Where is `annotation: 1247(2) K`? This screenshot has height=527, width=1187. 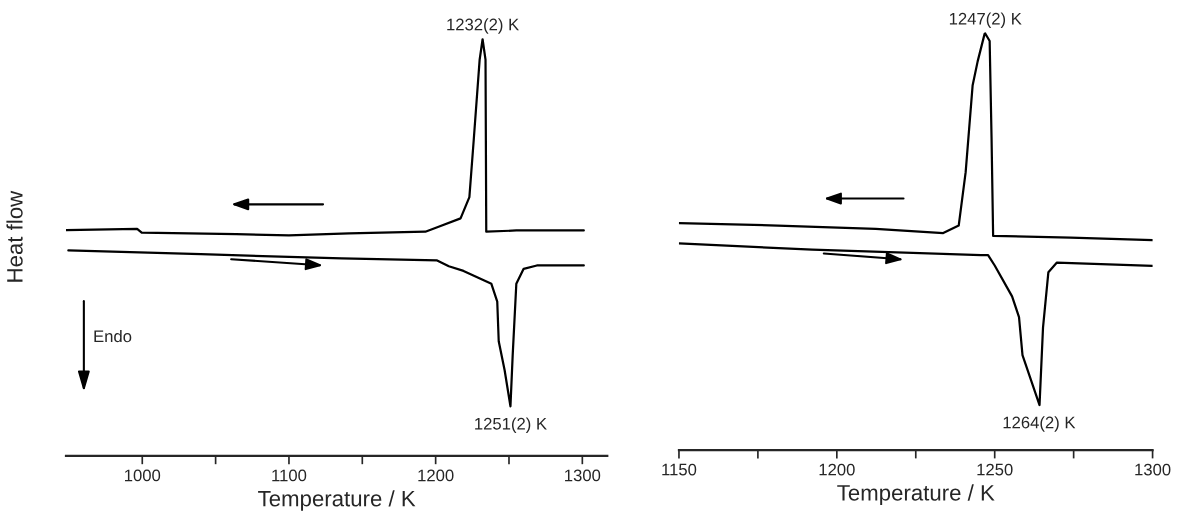 annotation: 1247(2) K is located at coordinates (985, 20).